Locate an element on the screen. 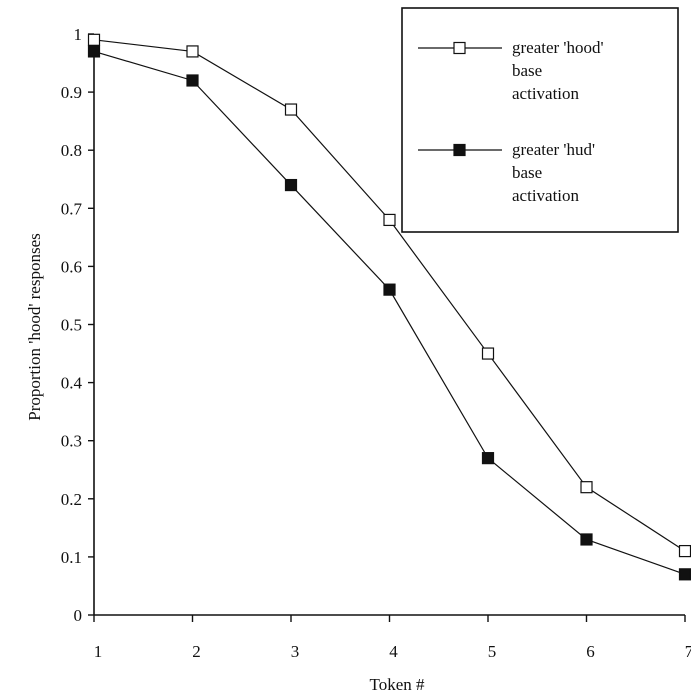 The width and height of the screenshot is (691, 693). y-tick-label: 0.9 is located at coordinates (71, 92).